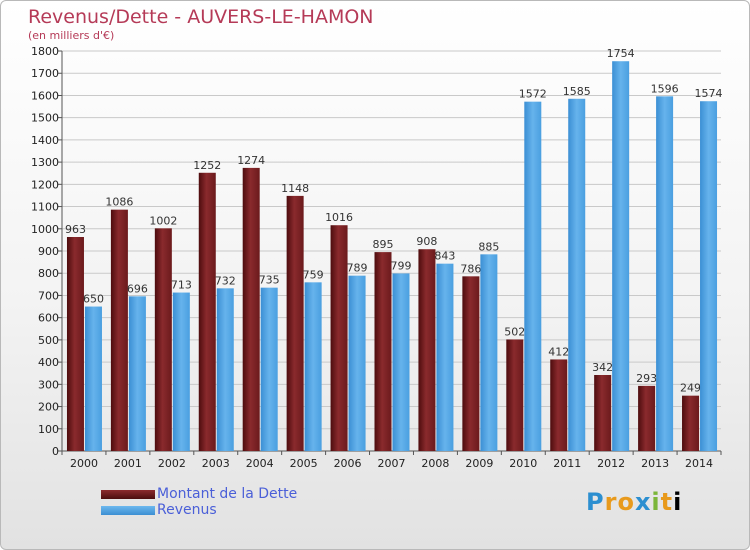 Image resolution: width=750 pixels, height=550 pixels. I want to click on x-tick-label: 2013, so click(655, 463).